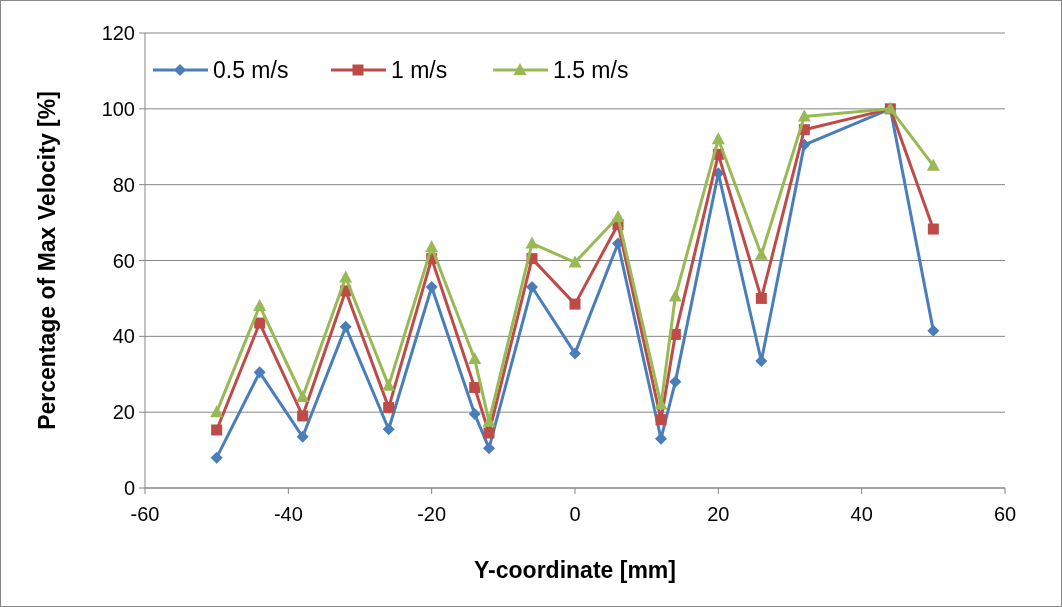 This screenshot has width=1062, height=607. What do you see at coordinates (123, 184) in the screenshot?
I see `y-tick-label: 80` at bounding box center [123, 184].